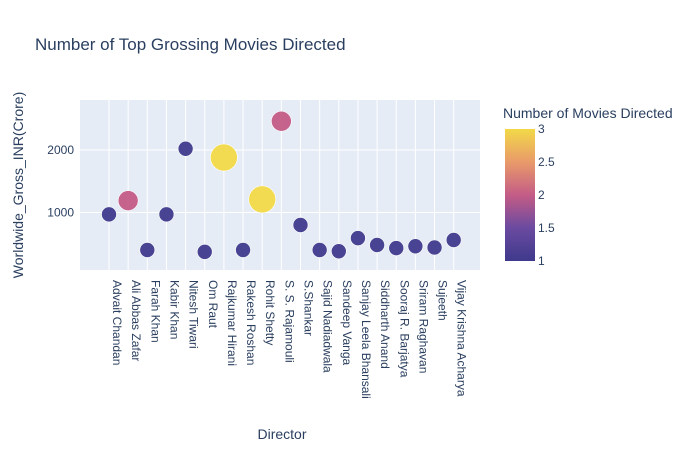  I want to click on x-tick-label: Vijay Krishna Acharya, so click(462, 338).